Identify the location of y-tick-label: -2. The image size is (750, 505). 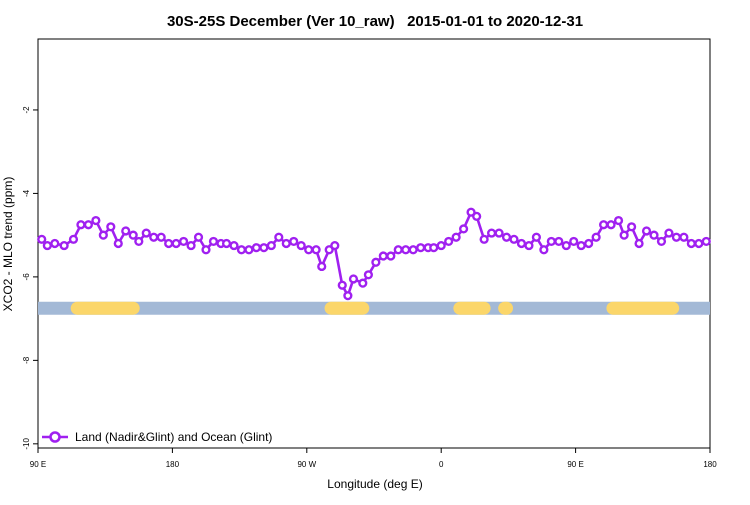
(26, 110).